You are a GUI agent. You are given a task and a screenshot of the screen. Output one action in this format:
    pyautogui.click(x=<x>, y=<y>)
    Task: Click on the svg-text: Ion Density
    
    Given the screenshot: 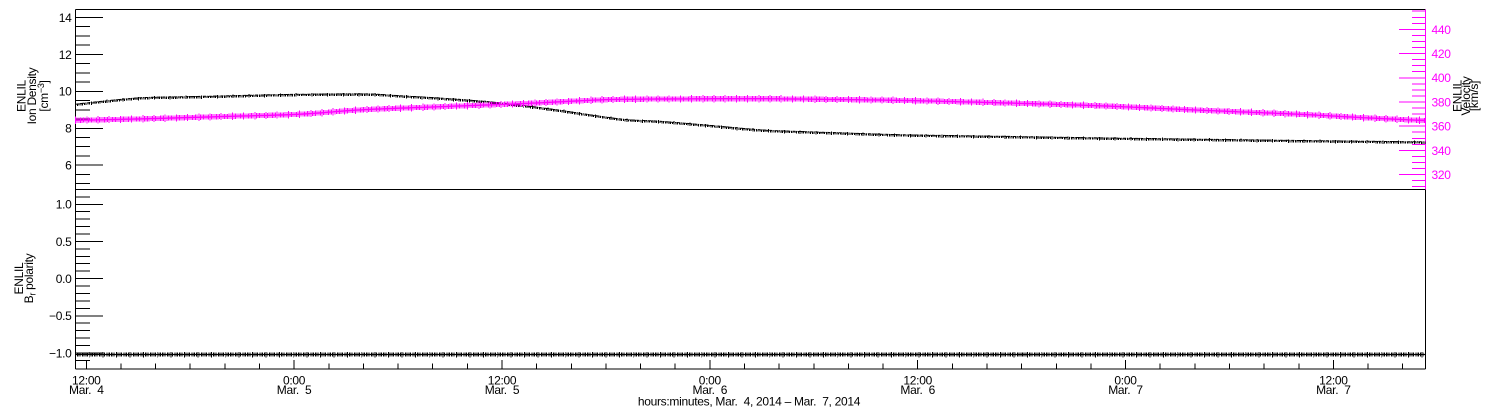 What is the action you would take?
    pyautogui.click(x=32, y=95)
    